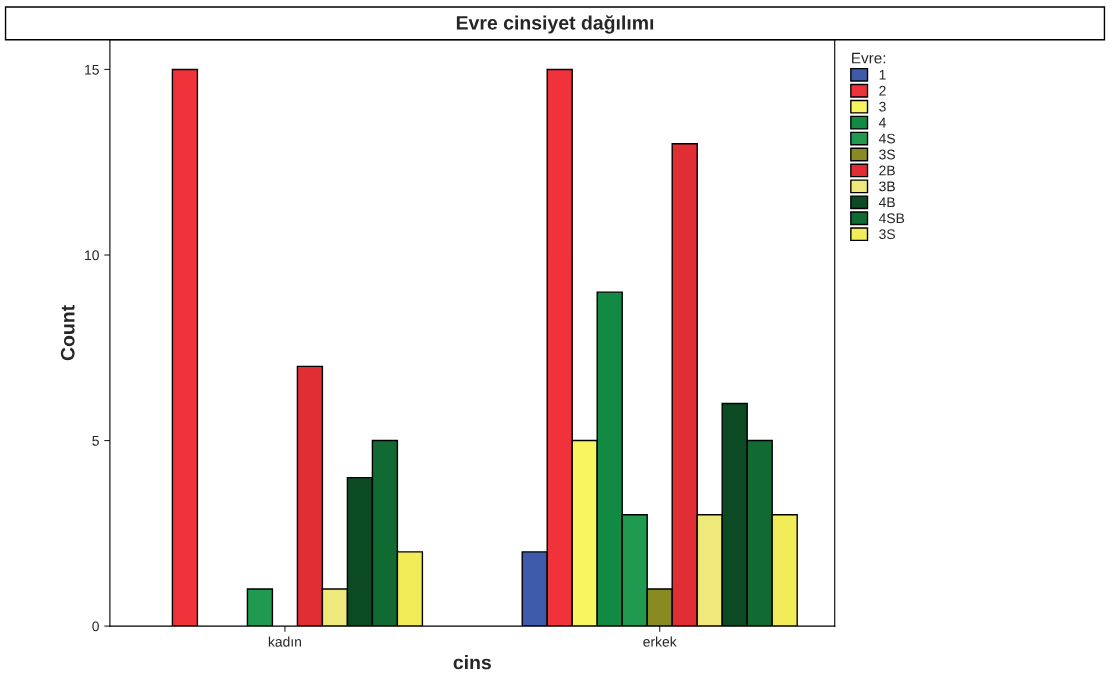 This screenshot has height=698, width=1110. Describe the element at coordinates (882, 106) in the screenshot. I see `legend-label: 3` at that location.